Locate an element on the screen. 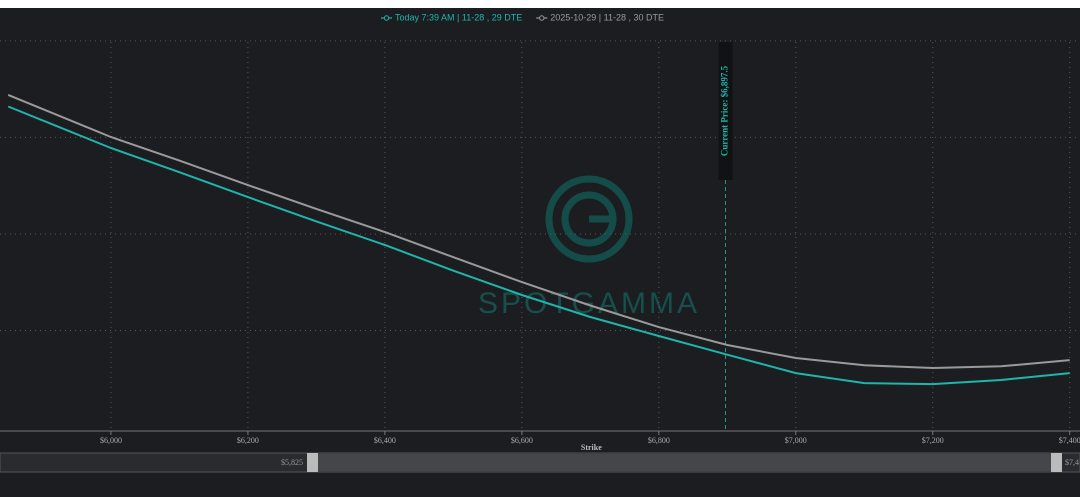 The height and width of the screenshot is (497, 1080). slider-start-label: $5,825 is located at coordinates (292, 462).